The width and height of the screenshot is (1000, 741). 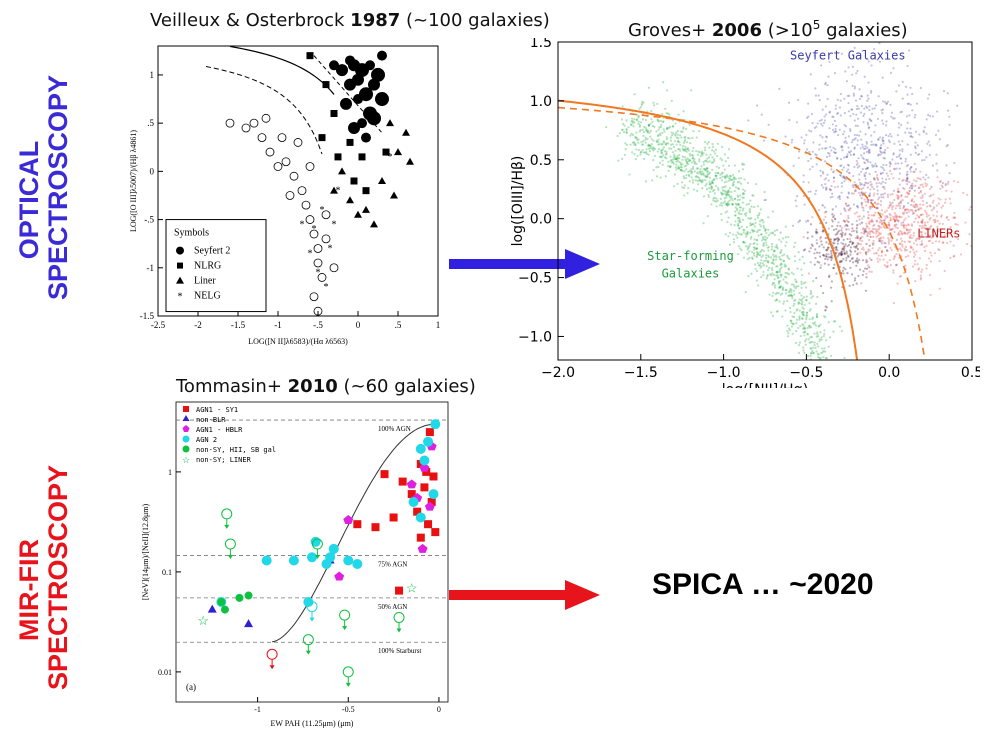 What do you see at coordinates (424, 467) in the screenshot?
I see `tommasin-point-agn1-hblr` at bounding box center [424, 467].